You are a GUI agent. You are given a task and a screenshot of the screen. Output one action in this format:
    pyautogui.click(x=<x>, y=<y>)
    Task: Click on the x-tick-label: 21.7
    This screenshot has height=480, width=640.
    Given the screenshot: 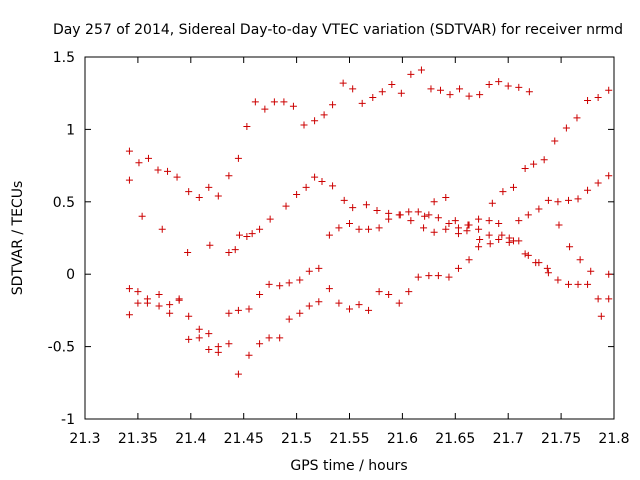 What is the action you would take?
    pyautogui.click(x=508, y=439)
    